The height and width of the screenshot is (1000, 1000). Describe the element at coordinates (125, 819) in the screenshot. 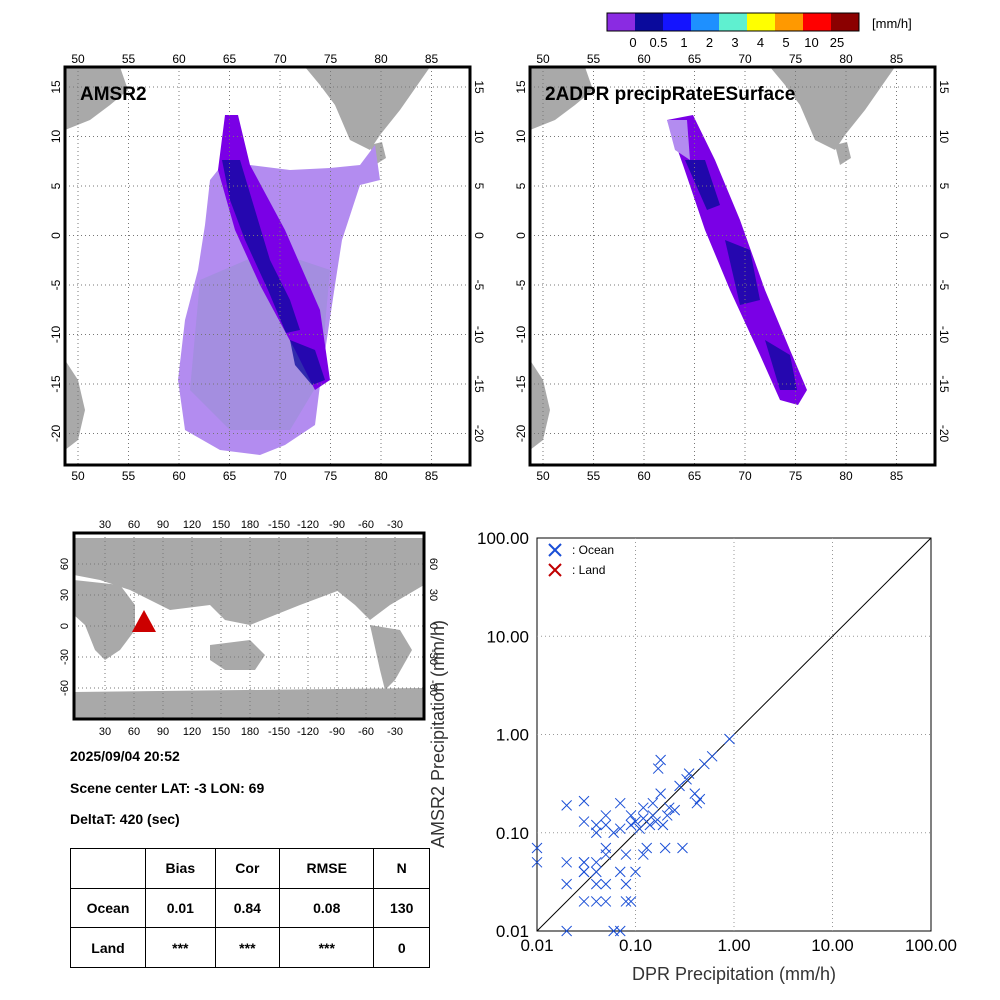

I see `delta-t: DeltaT: 420 (sec)` at that location.